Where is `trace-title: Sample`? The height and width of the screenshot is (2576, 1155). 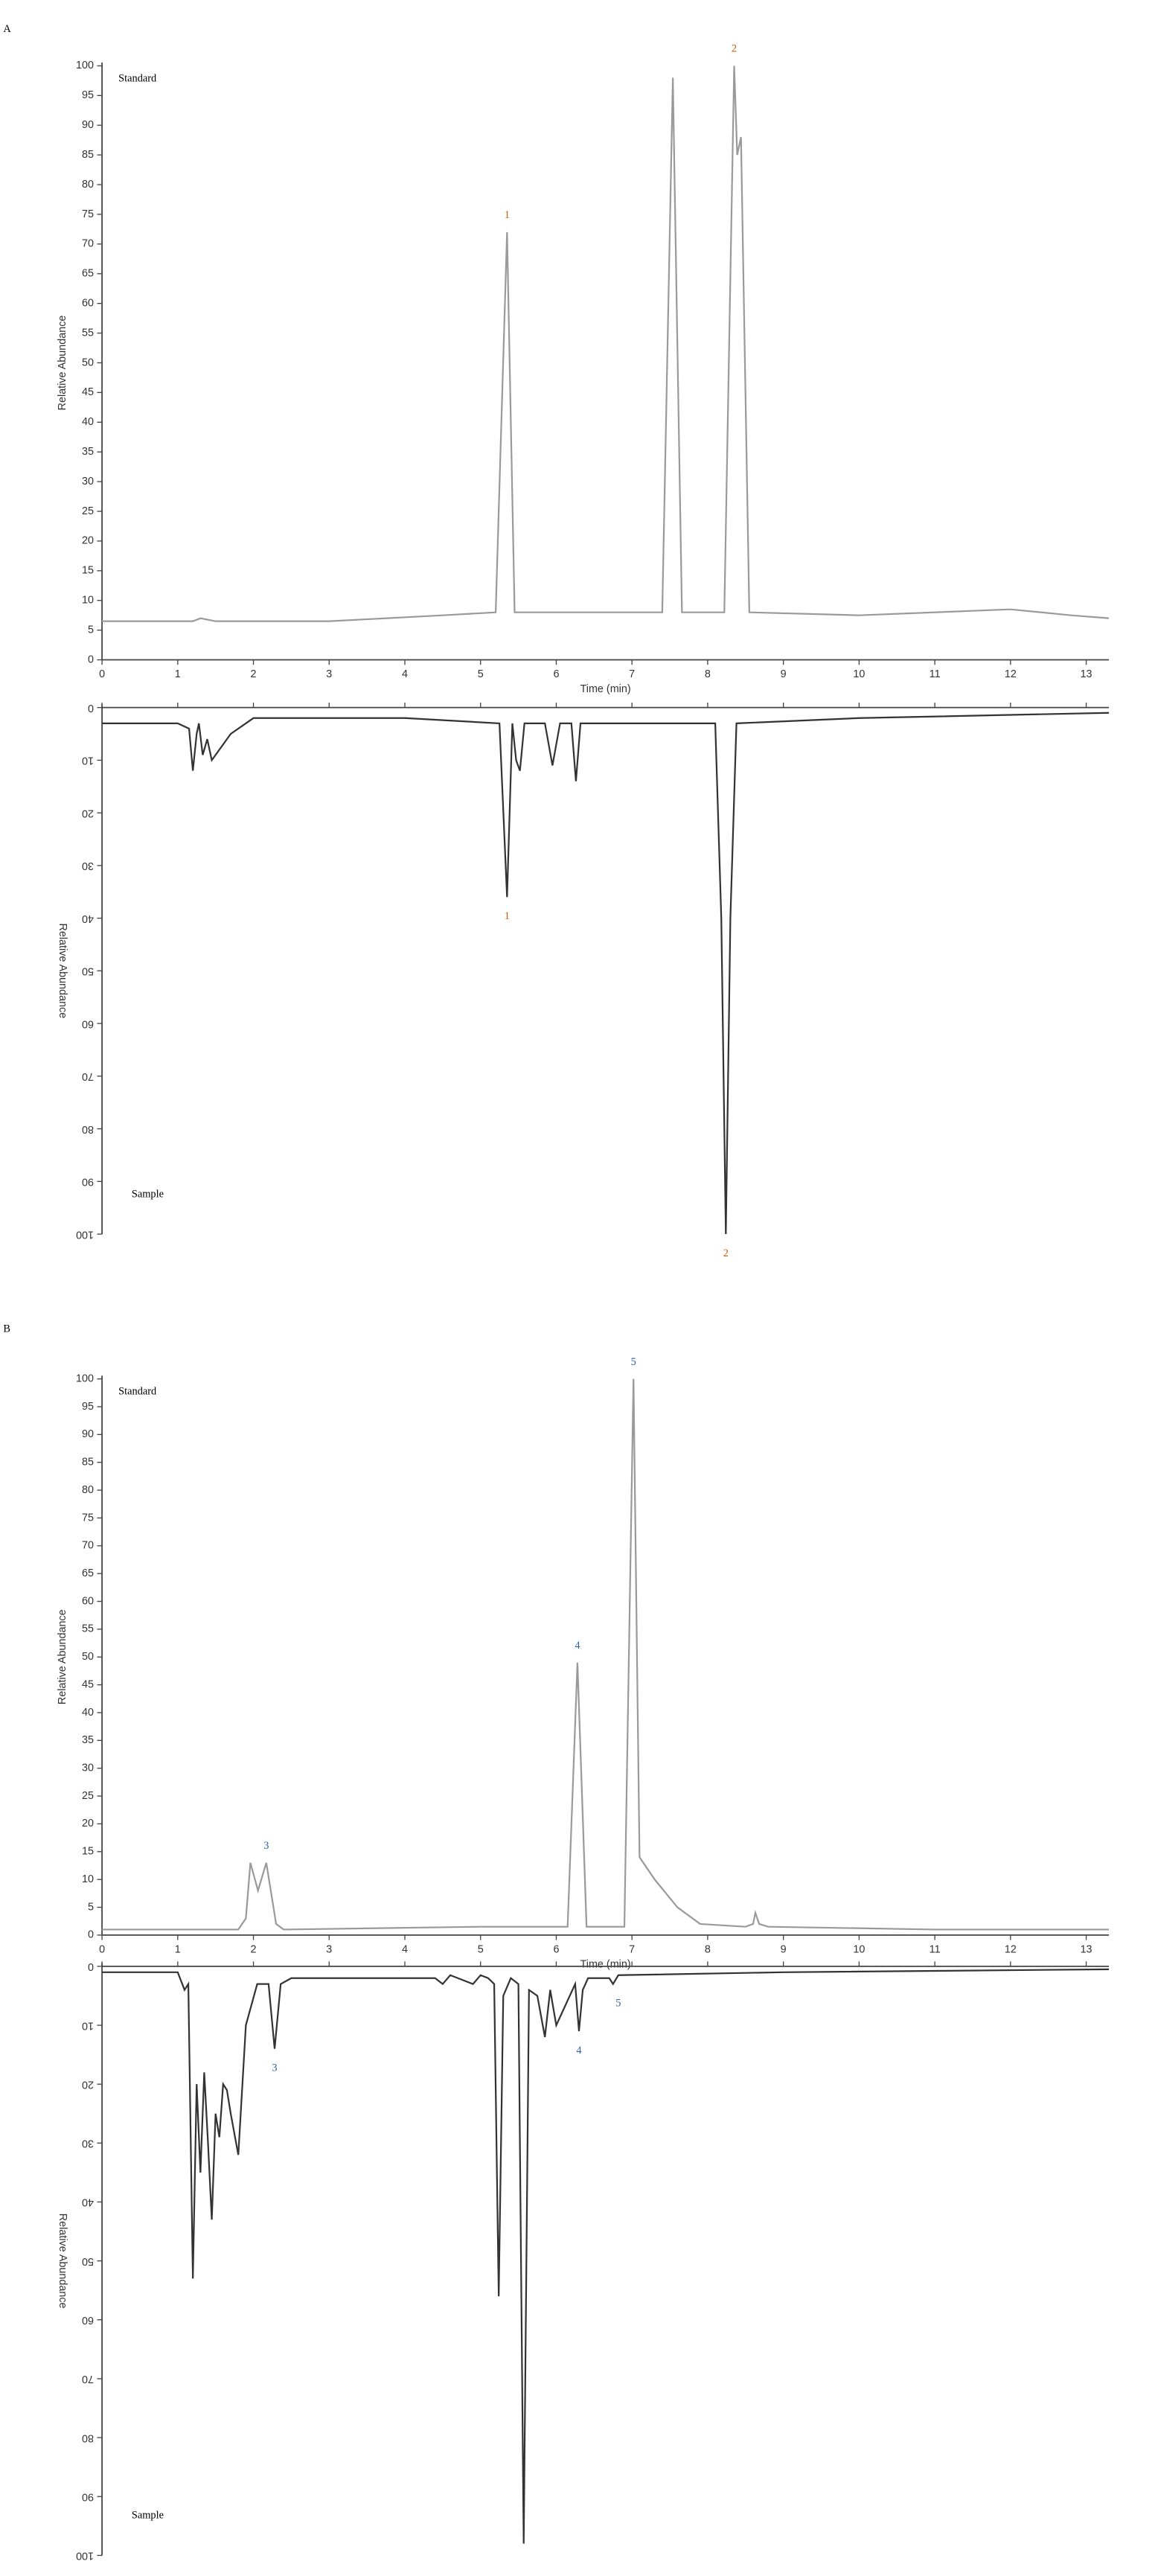
trace-title: Sample is located at coordinates (148, 1194).